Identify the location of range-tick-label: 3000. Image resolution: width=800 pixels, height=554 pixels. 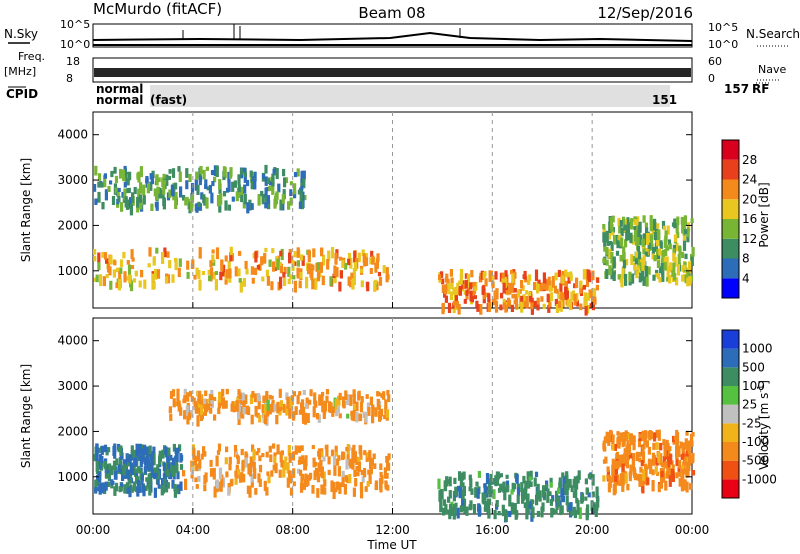
(72, 386).